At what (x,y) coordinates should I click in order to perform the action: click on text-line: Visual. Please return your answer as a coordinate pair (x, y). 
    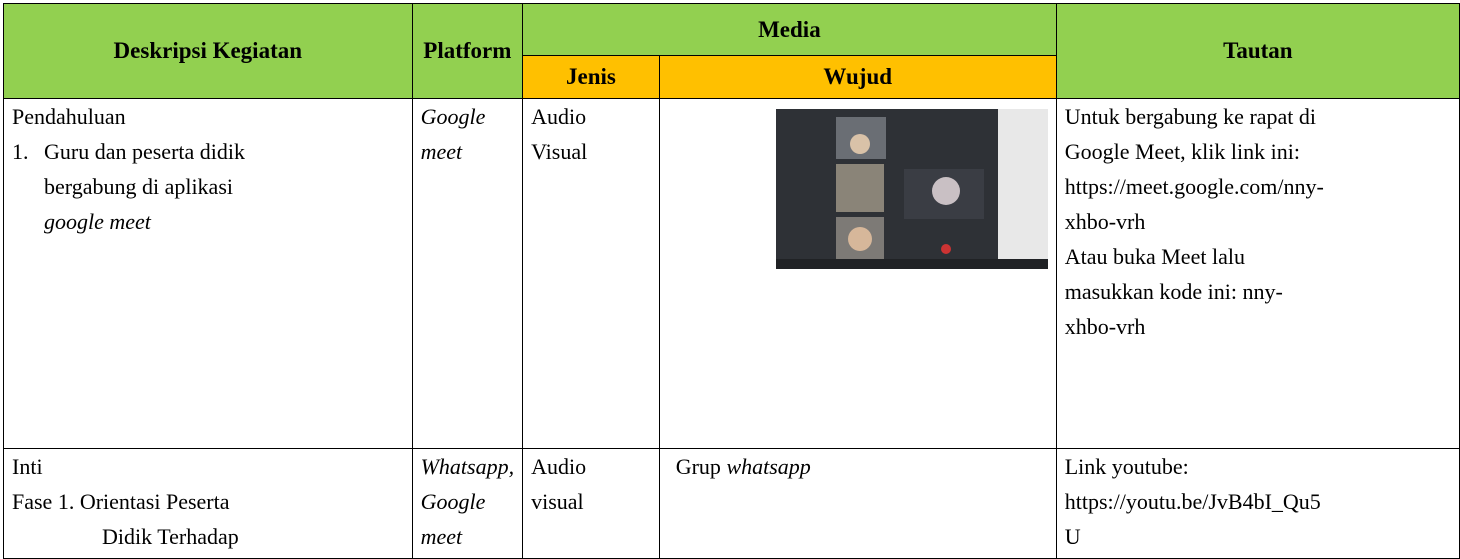
    Looking at the image, I should click on (559, 151).